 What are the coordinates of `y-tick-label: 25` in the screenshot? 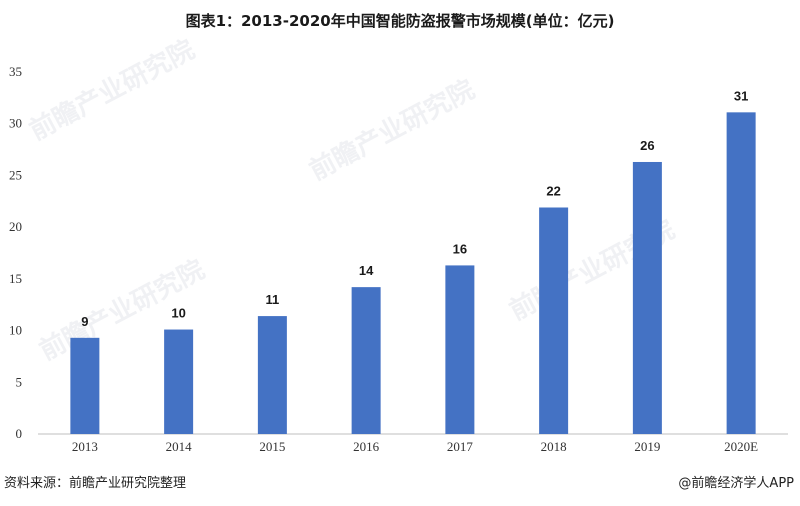 It's located at (15, 174).